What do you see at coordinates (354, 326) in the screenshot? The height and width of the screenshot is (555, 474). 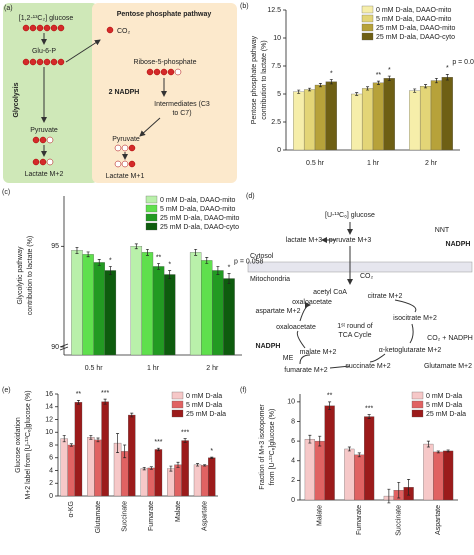 I see `cycle-label: 1ˢᵗ round of` at bounding box center [354, 326].